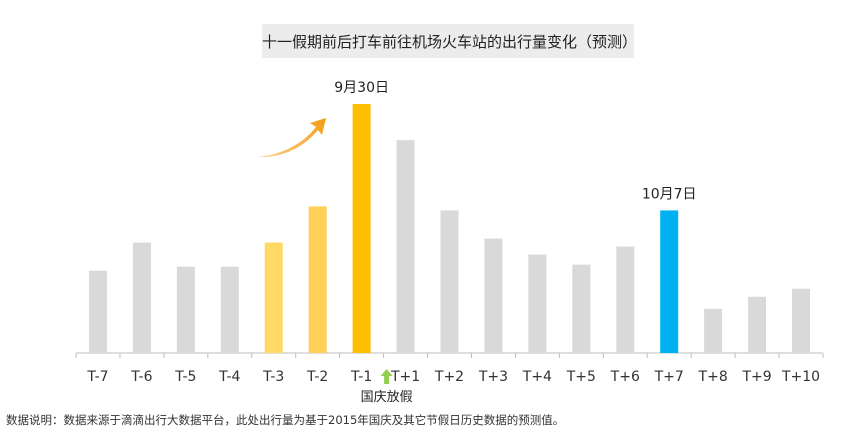  I want to click on bar-T+9, so click(757, 324).